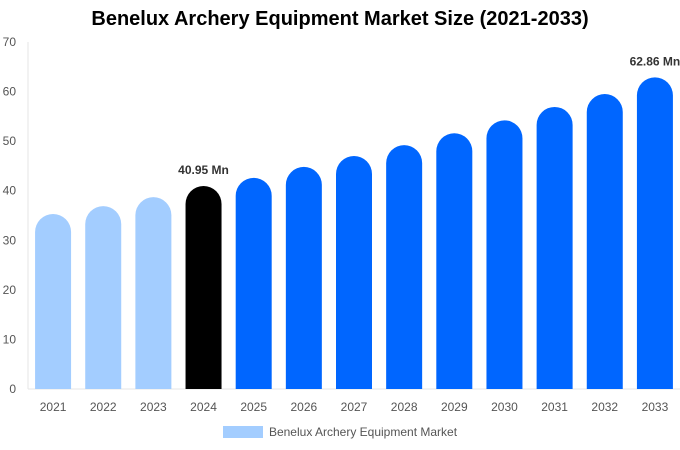 The height and width of the screenshot is (450, 680). What do you see at coordinates (354, 272) in the screenshot?
I see `bar-2027` at bounding box center [354, 272].